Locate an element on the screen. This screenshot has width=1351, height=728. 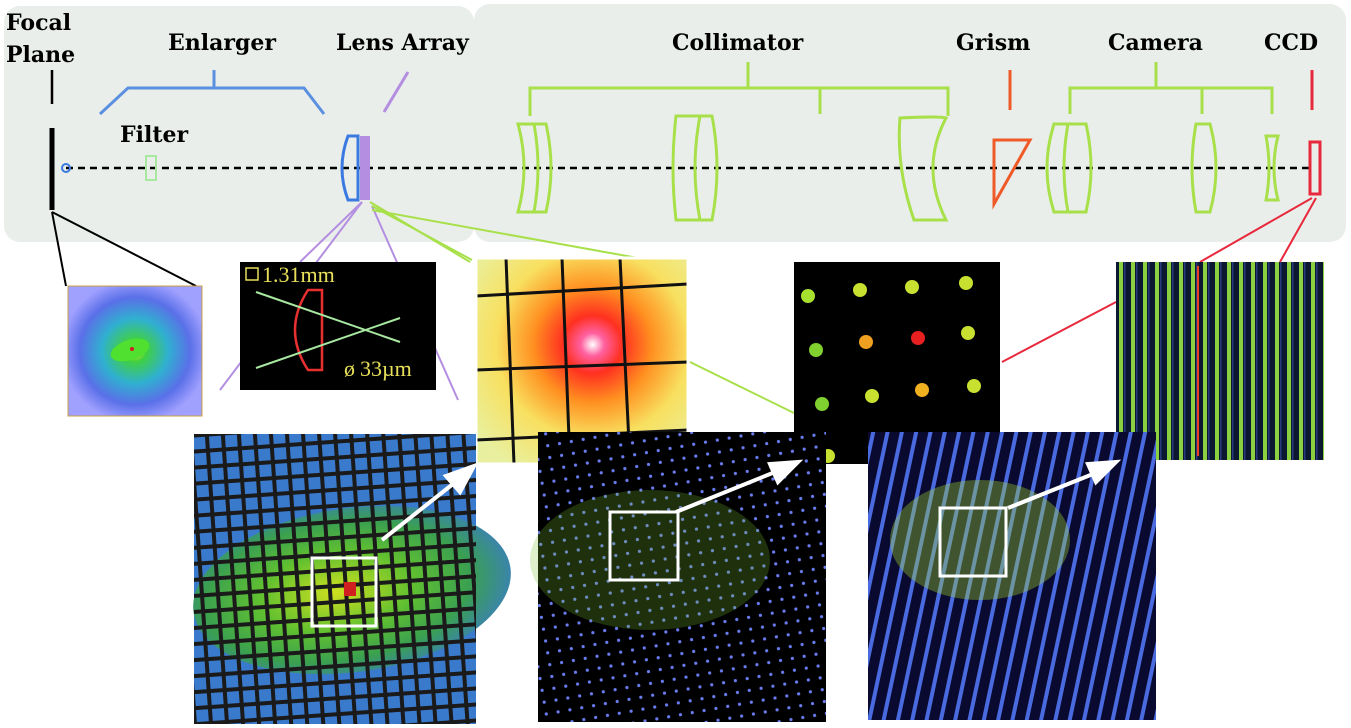
collimator-lens-group is located at coordinates (732, 168).